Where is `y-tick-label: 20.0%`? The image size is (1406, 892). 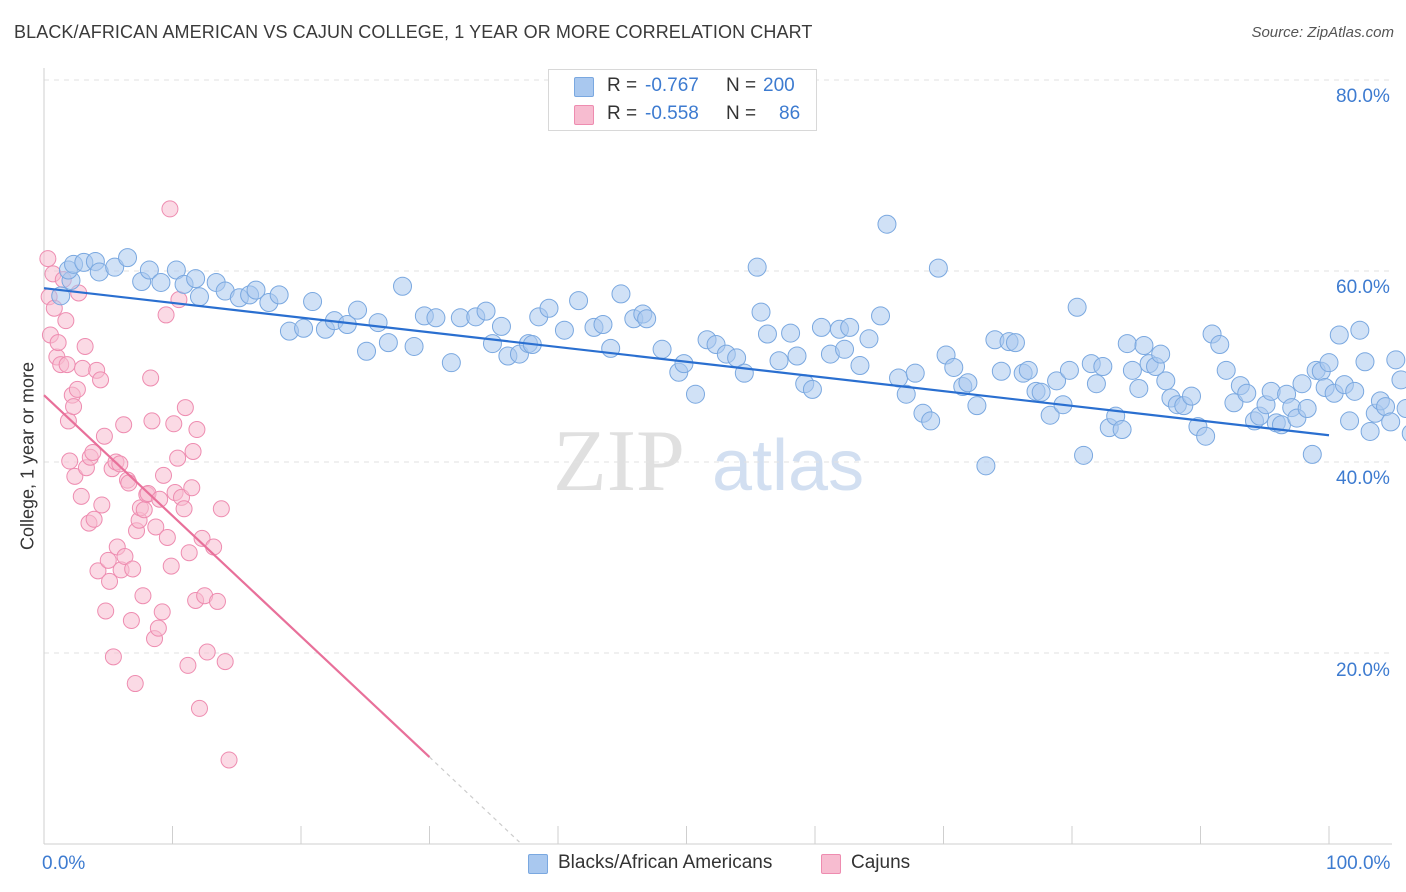 y-tick-label: 20.0% is located at coordinates (1363, 670).